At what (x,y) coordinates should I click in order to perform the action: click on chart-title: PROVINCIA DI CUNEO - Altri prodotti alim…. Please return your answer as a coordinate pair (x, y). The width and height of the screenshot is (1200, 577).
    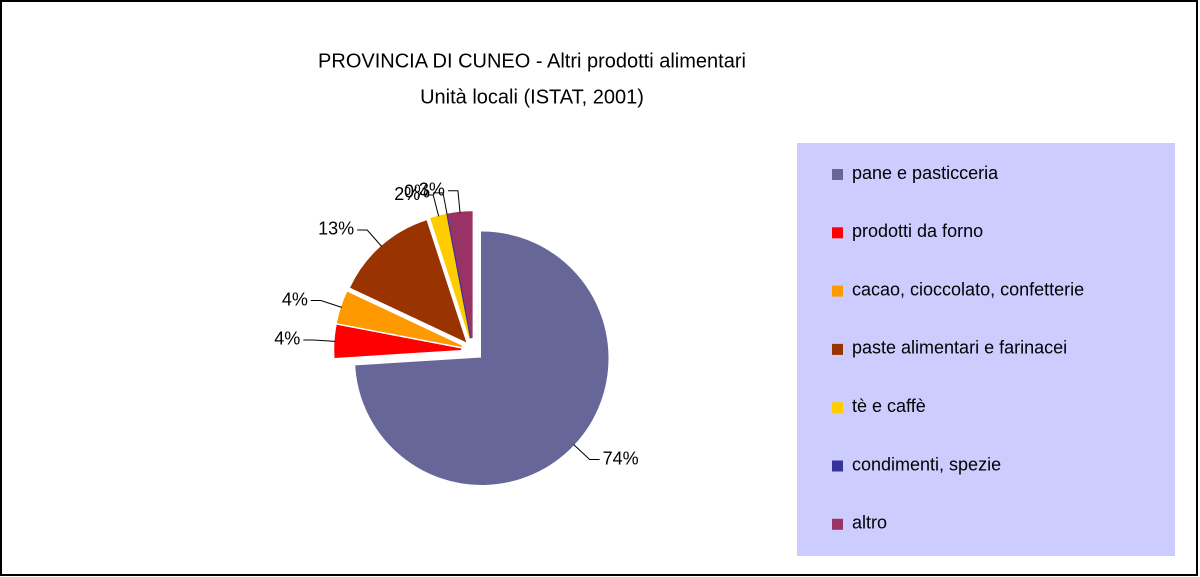
    Looking at the image, I should click on (532, 61).